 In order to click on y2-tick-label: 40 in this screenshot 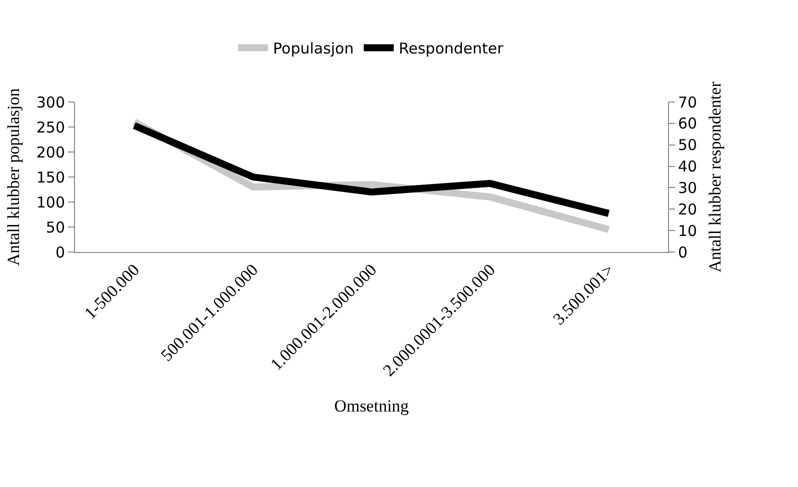, I will do `click(688, 167)`.